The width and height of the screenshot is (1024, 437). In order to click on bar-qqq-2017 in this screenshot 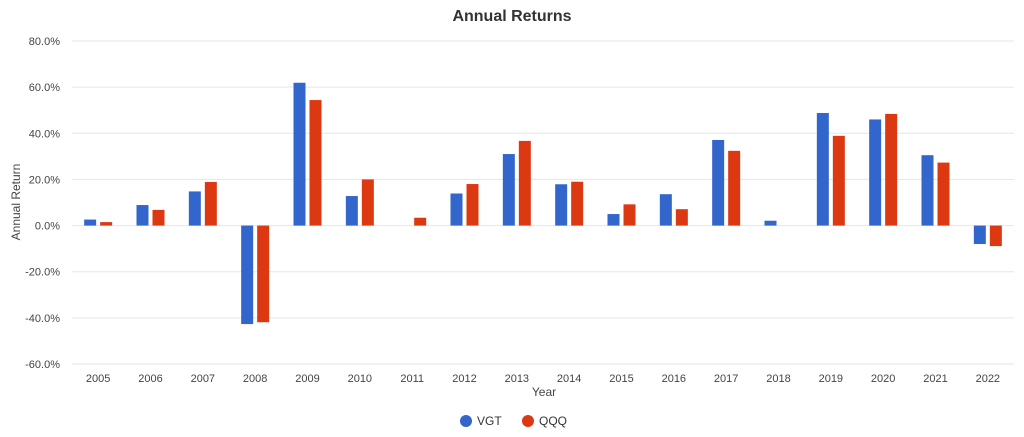, I will do `click(734, 188)`.